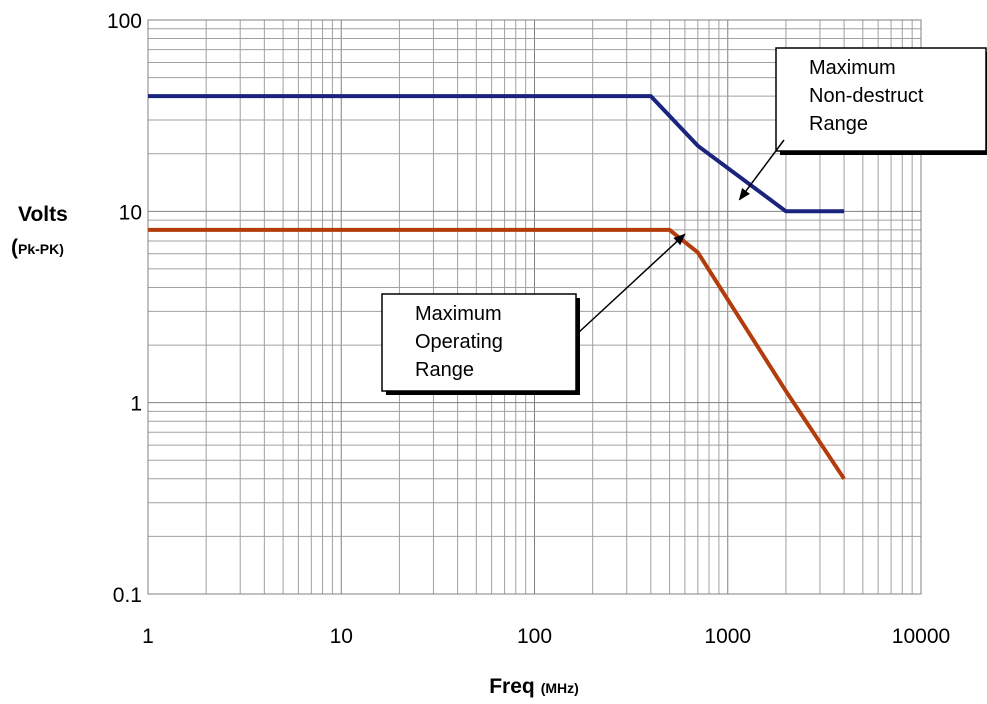  Describe the element at coordinates (534, 636) in the screenshot. I see `x-tick-label: 100` at that location.